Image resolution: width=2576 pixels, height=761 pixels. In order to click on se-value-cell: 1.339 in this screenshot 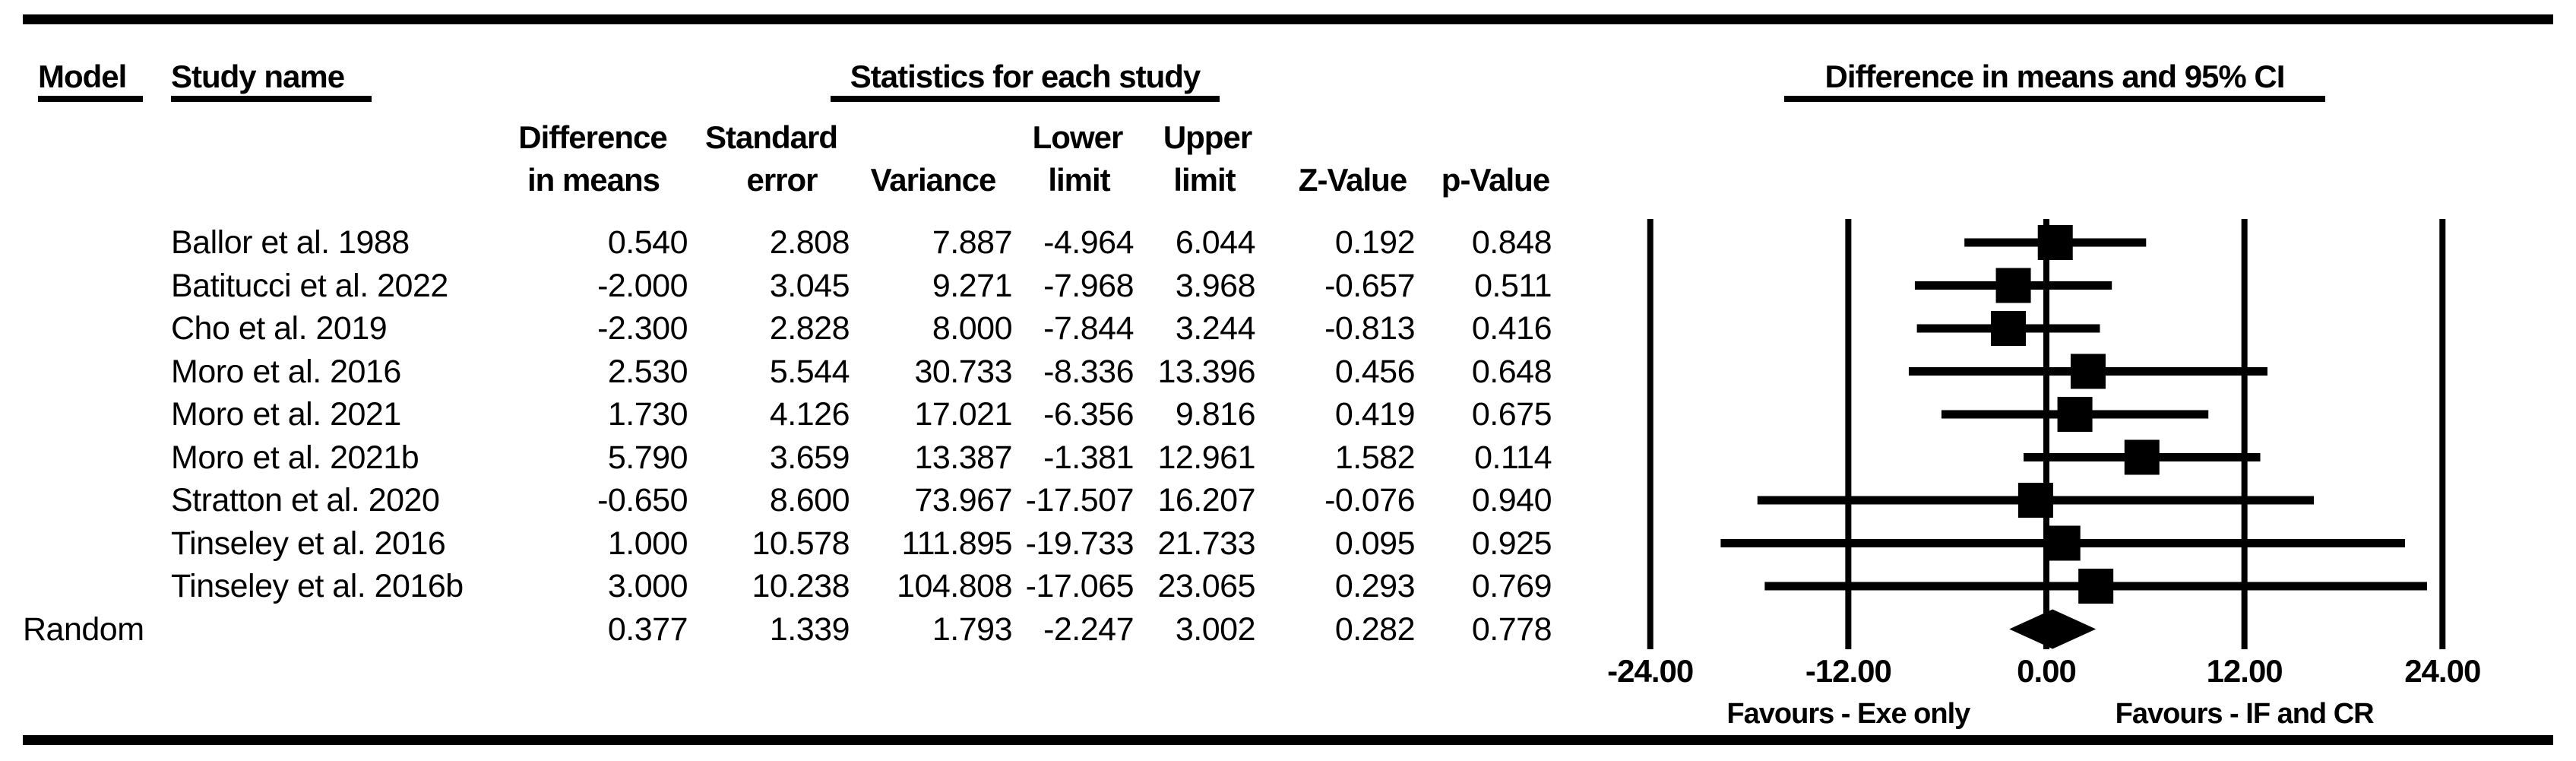, I will do `click(809, 629)`.